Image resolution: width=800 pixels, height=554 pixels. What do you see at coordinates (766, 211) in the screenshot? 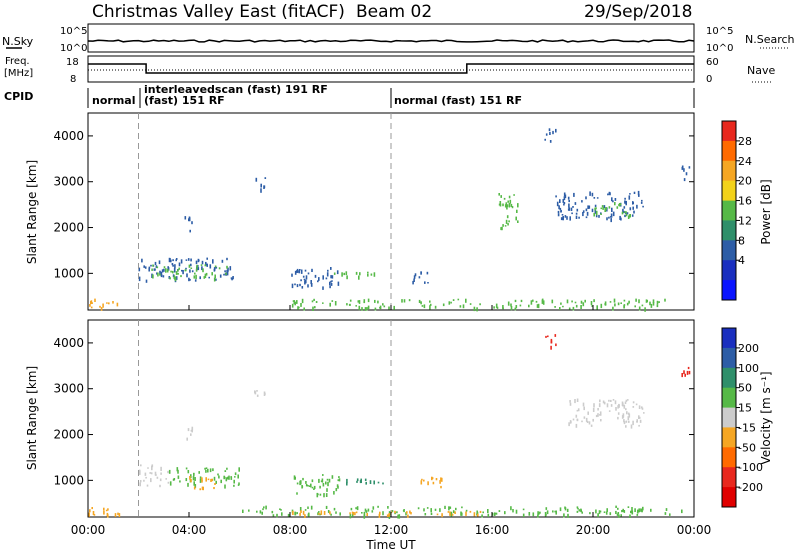
I see `power-colorbar-label: Power [dB]` at bounding box center [766, 211].